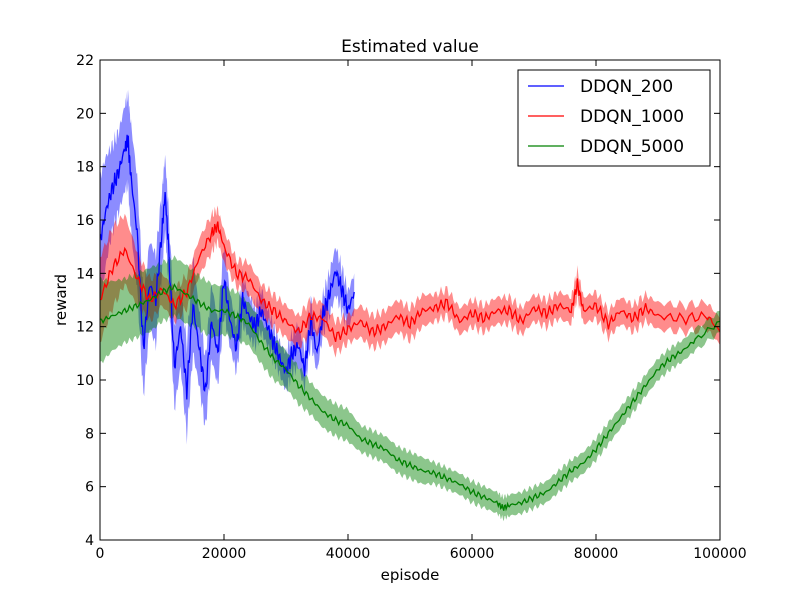 The width and height of the screenshot is (800, 600). Describe the element at coordinates (85, 274) in the screenshot. I see `y-tick-label: 14` at that location.